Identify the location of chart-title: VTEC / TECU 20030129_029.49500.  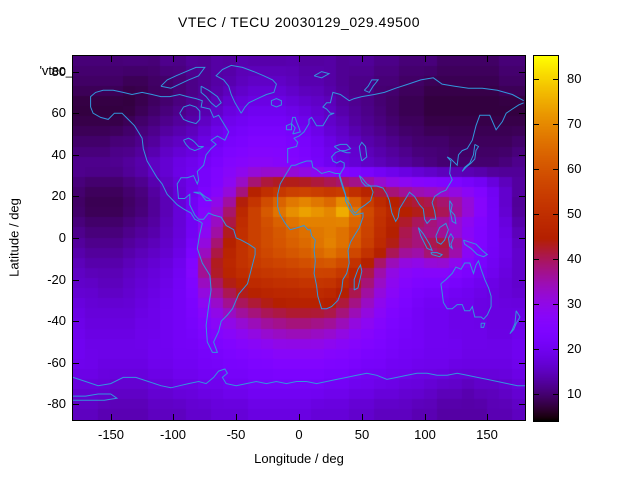
(298, 22).